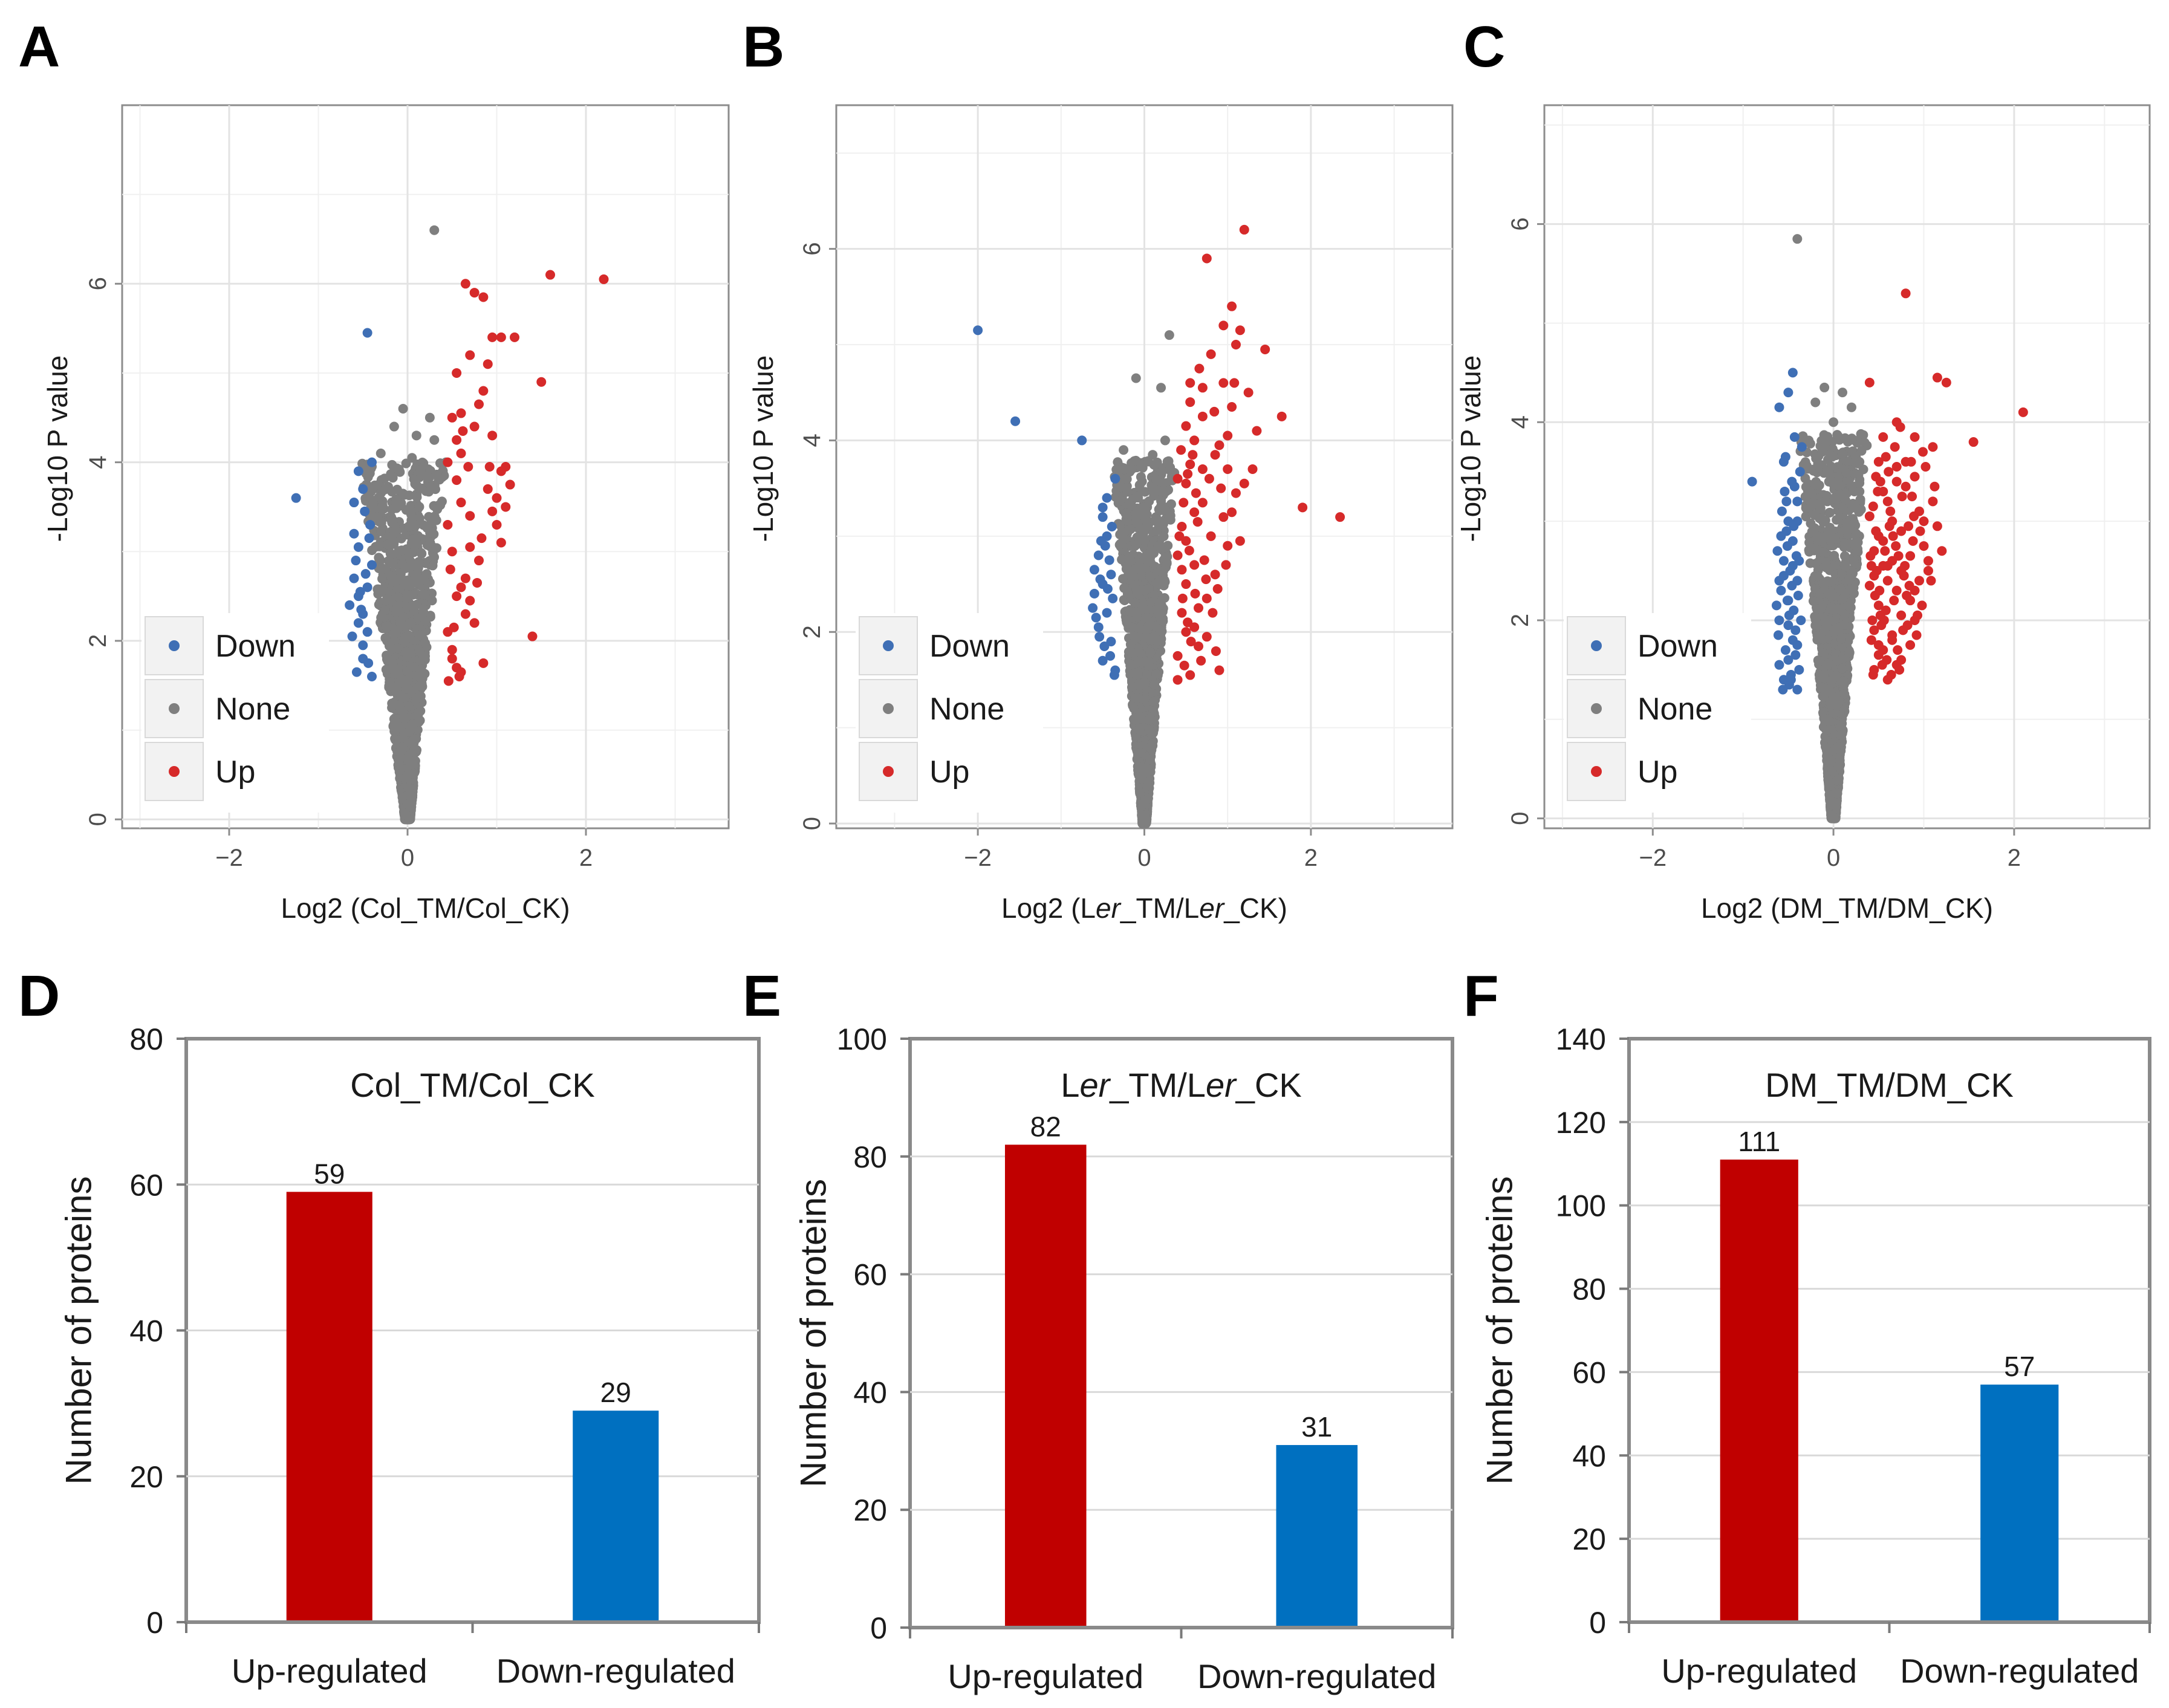  I want to click on y-tick-label: 0, so click(98, 819).